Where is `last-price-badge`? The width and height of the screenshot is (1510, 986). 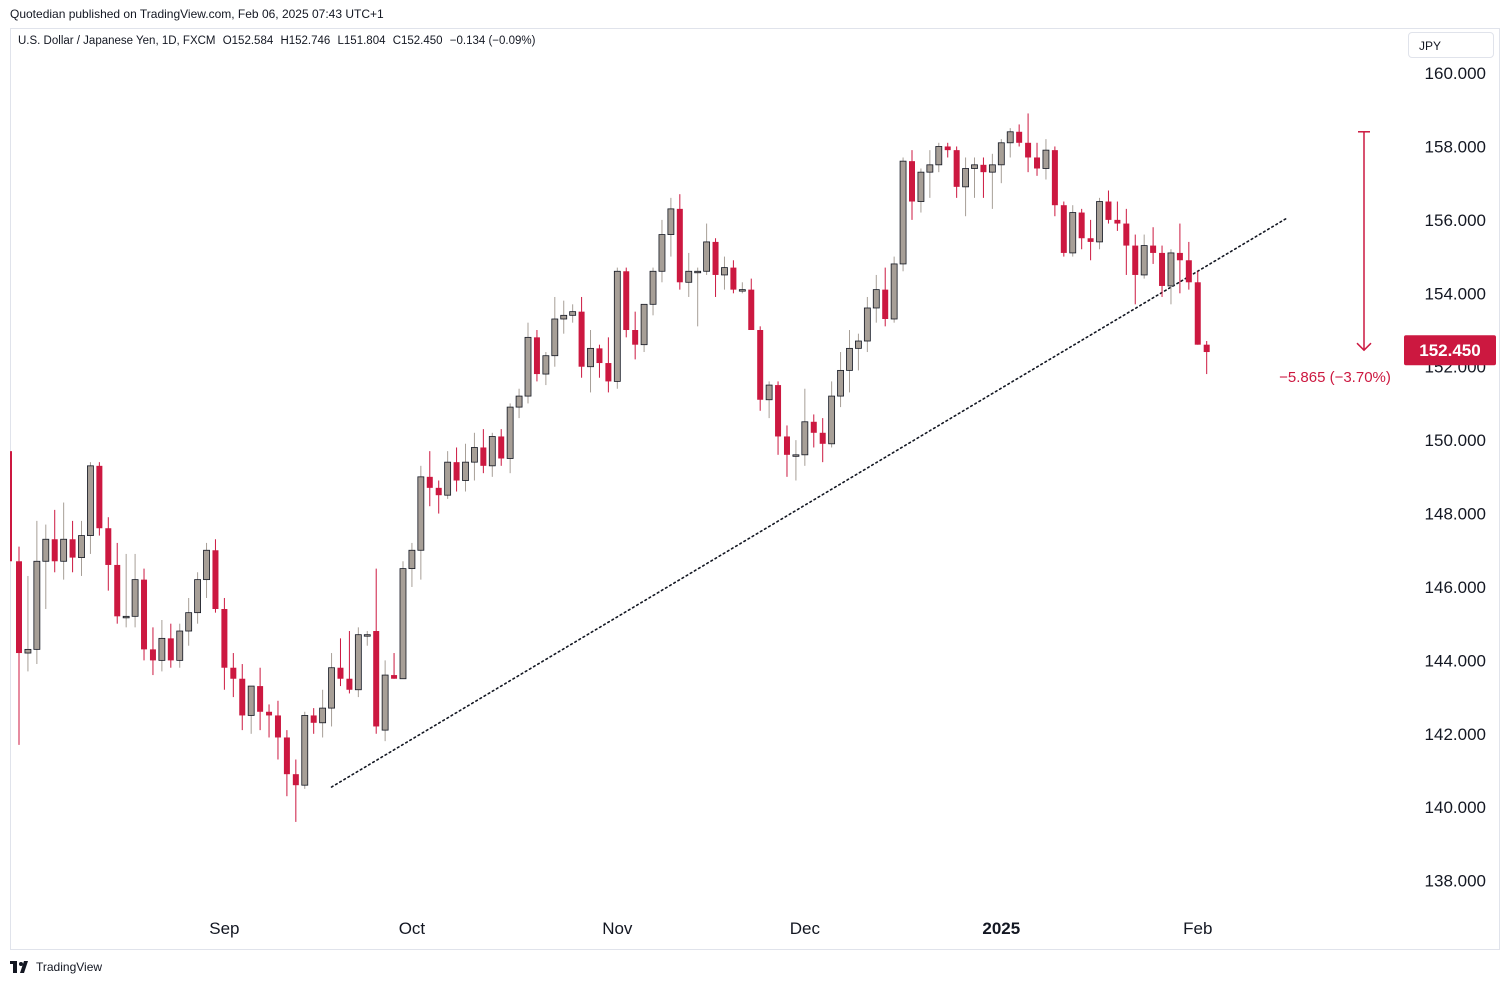
last-price-badge is located at coordinates (1450, 350).